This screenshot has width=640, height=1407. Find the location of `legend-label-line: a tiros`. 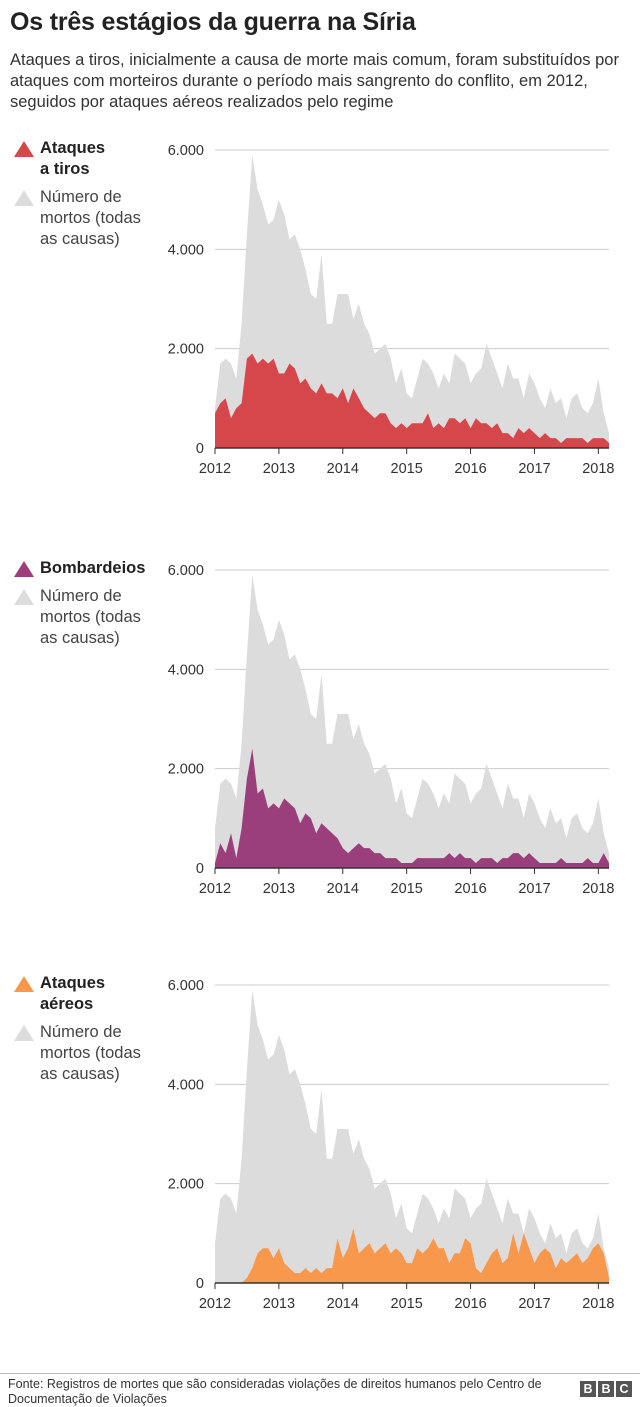

legend-label-line: a tiros is located at coordinates (65, 169).